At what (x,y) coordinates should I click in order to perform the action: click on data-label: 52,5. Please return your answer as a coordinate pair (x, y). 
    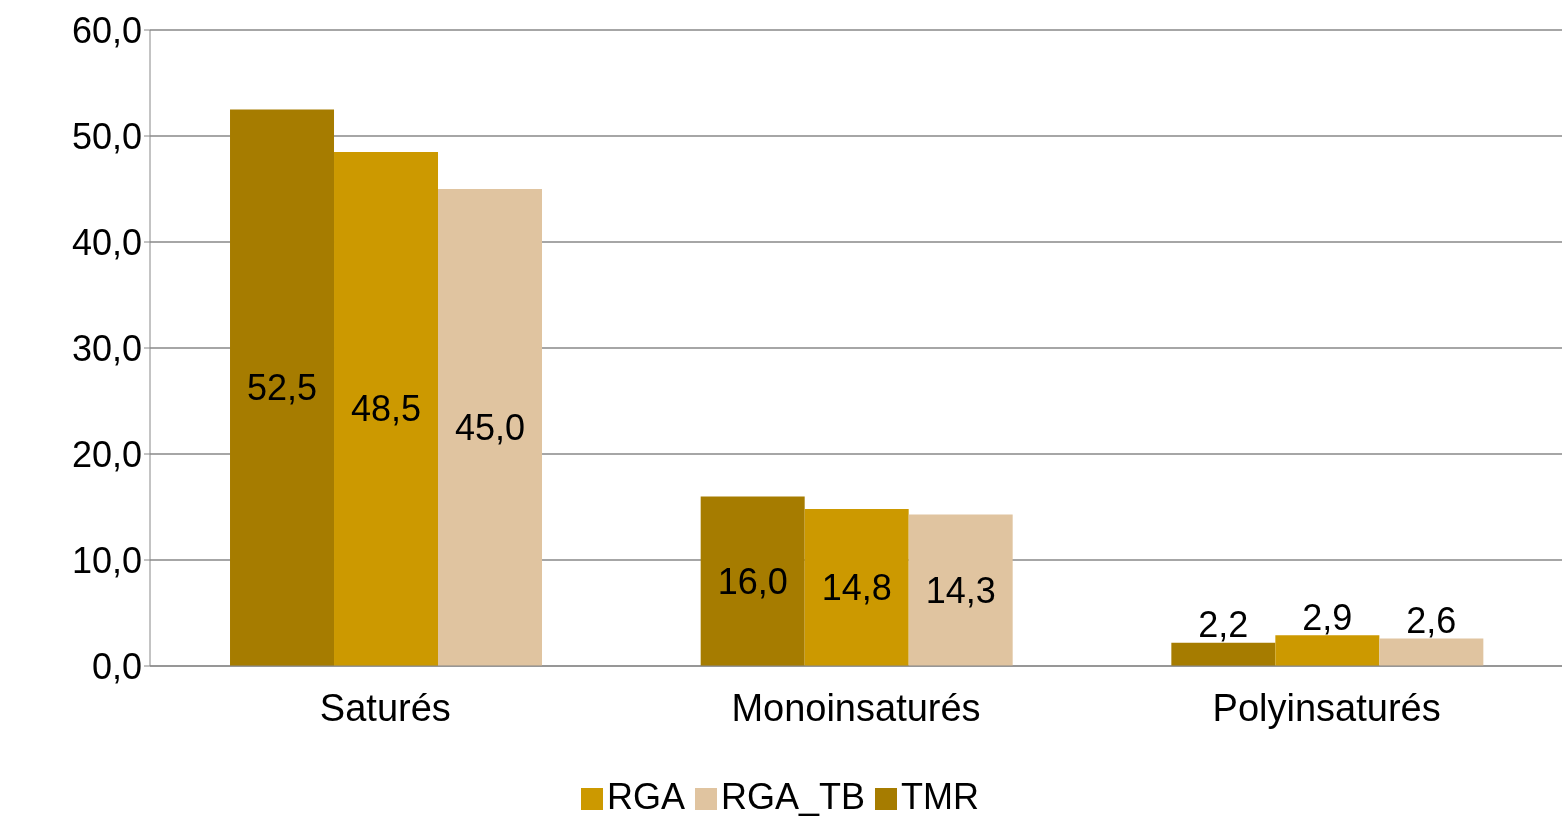
    Looking at the image, I should click on (282, 388).